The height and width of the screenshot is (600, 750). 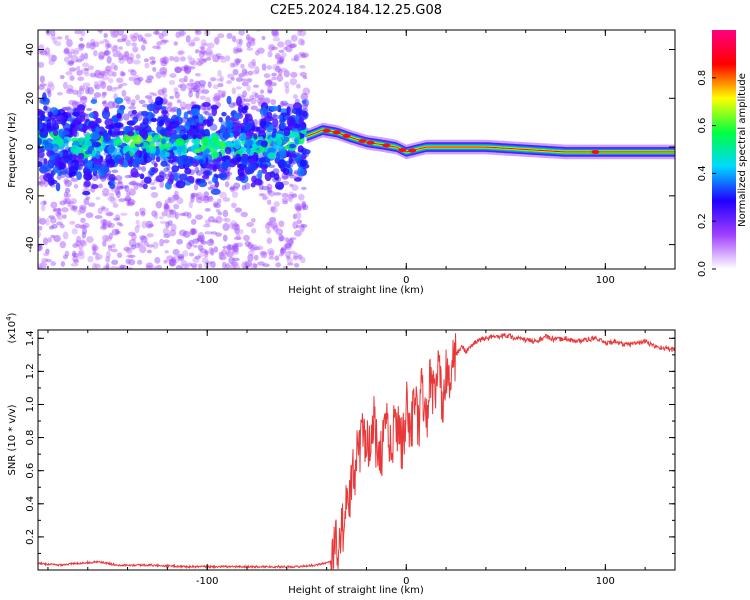 I want to click on chart-title: C2E5.2024.184.12.25.G08, so click(x=356, y=10).